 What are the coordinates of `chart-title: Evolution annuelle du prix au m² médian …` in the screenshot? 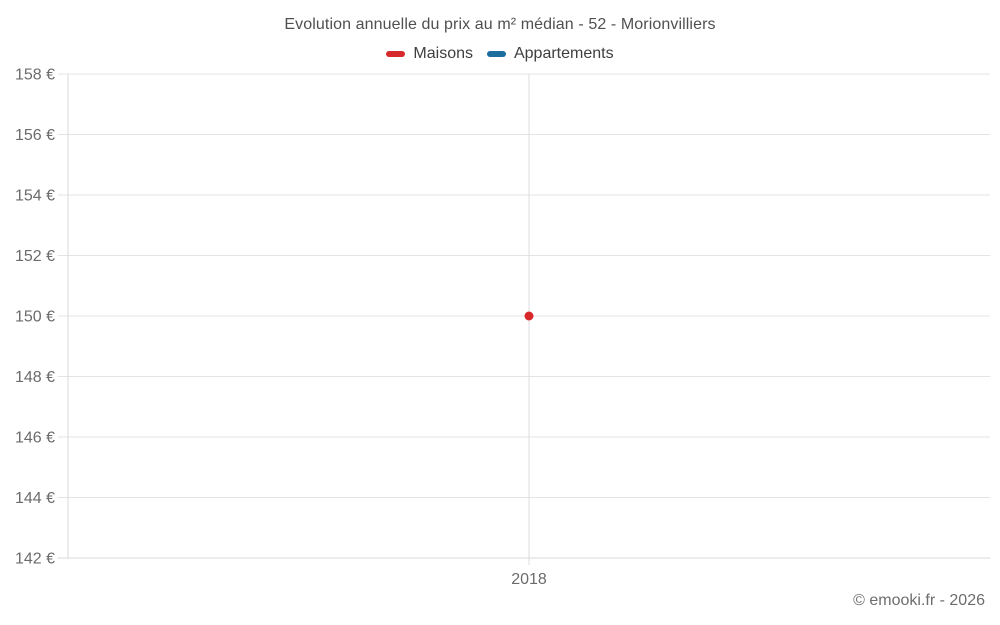 It's located at (500, 24).